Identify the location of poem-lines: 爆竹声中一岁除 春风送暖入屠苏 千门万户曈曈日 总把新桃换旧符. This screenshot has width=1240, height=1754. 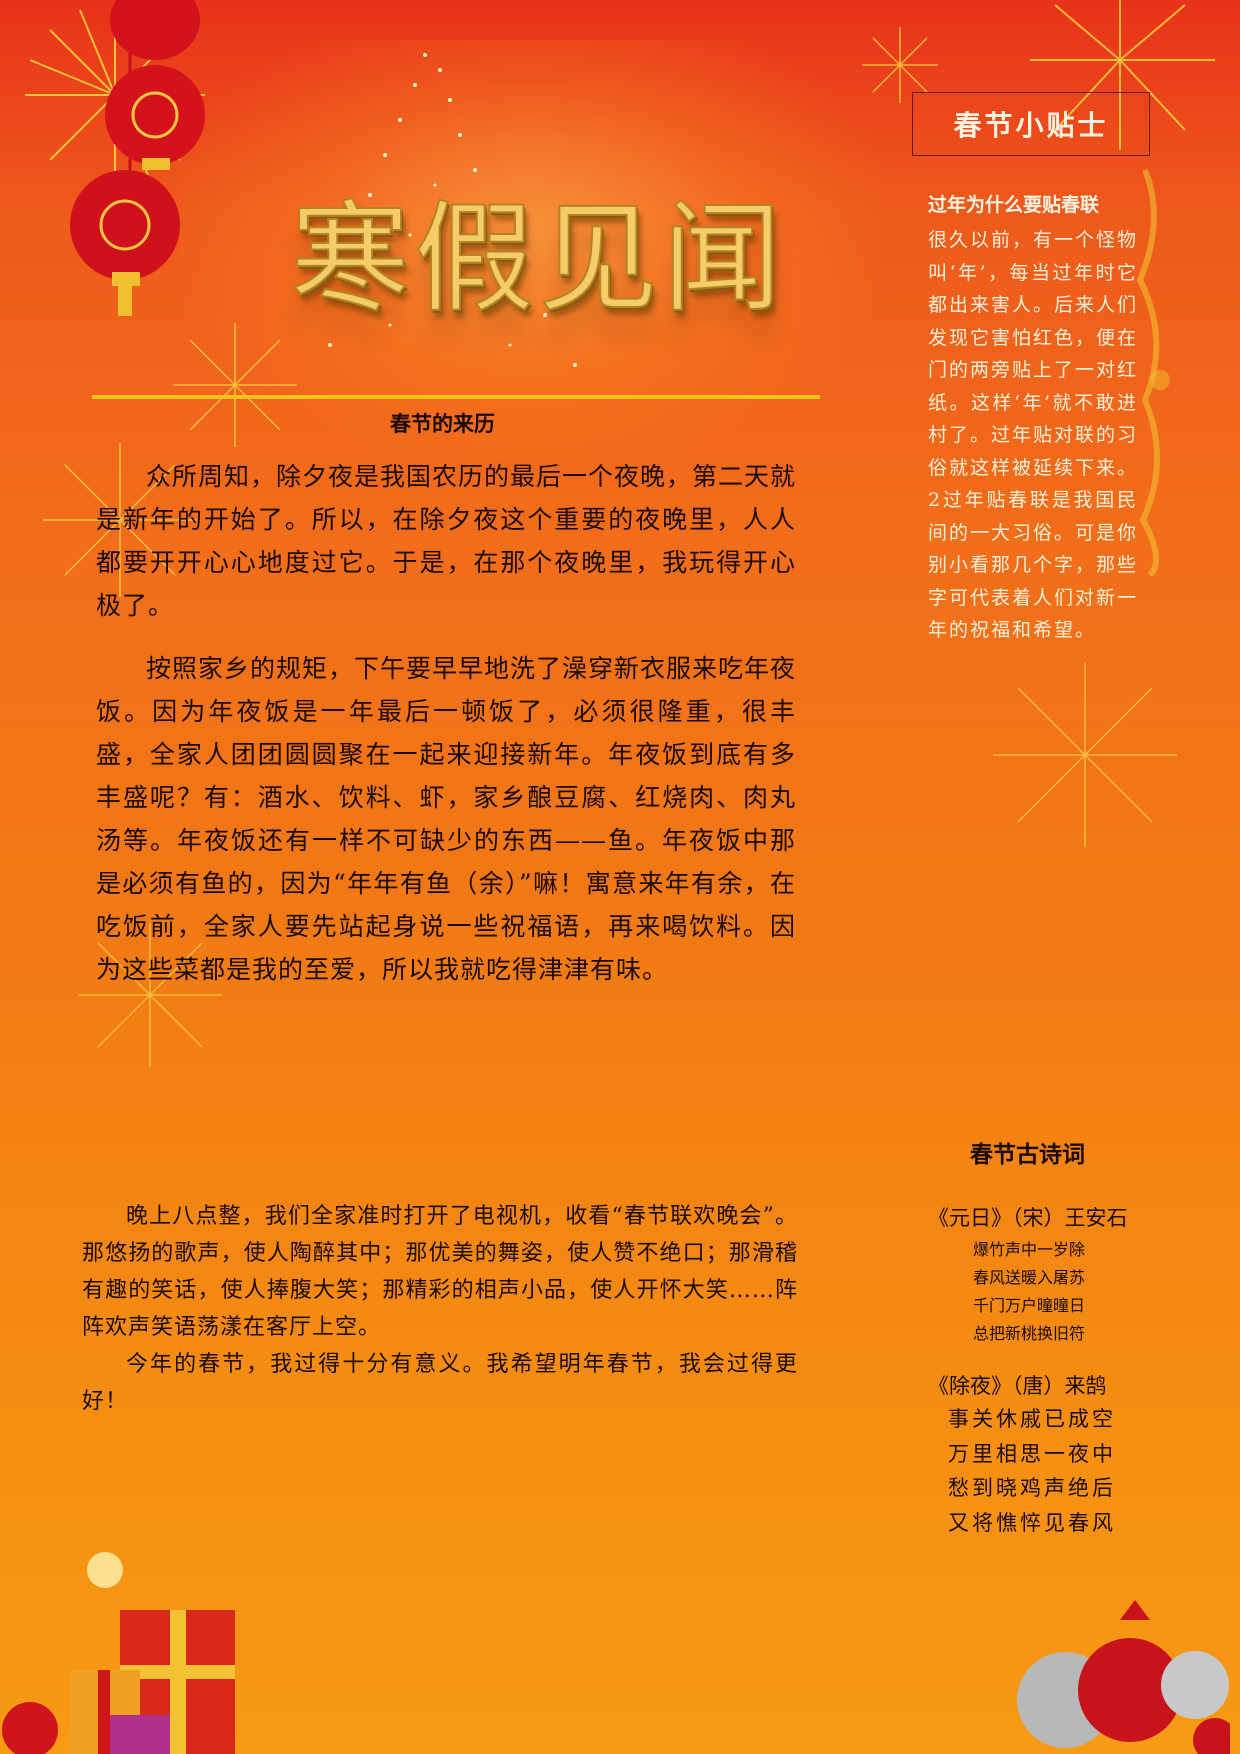
(1029, 1292).